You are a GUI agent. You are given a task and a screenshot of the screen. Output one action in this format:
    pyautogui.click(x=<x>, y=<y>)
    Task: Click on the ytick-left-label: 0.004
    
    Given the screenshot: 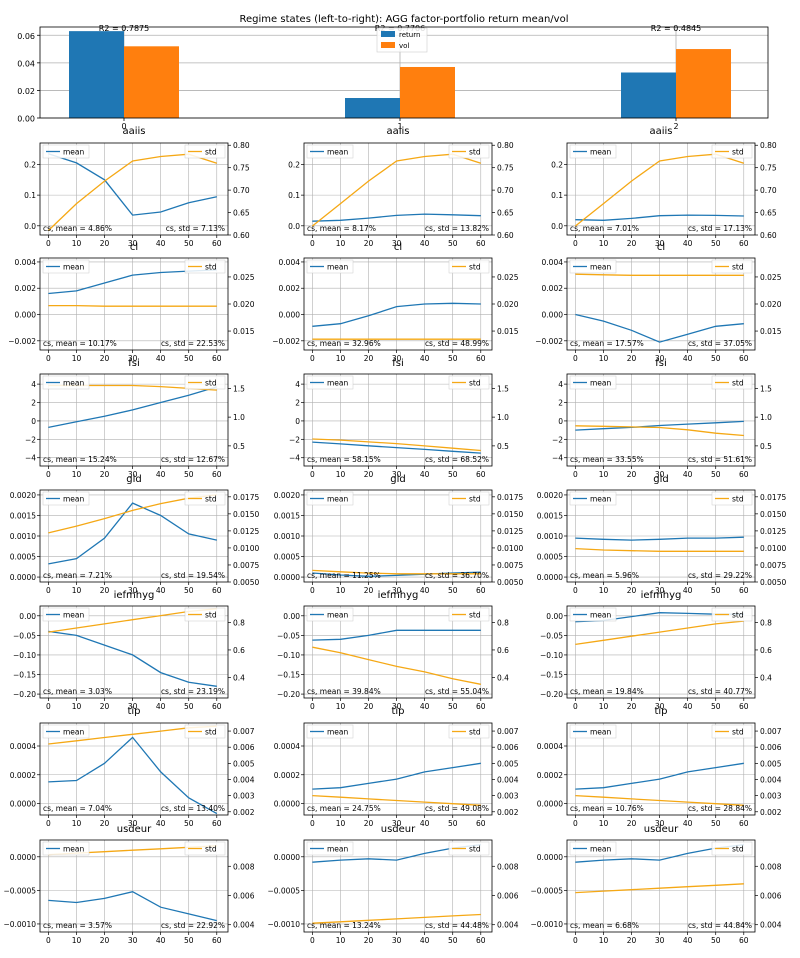 What is the action you would take?
    pyautogui.click(x=26, y=262)
    